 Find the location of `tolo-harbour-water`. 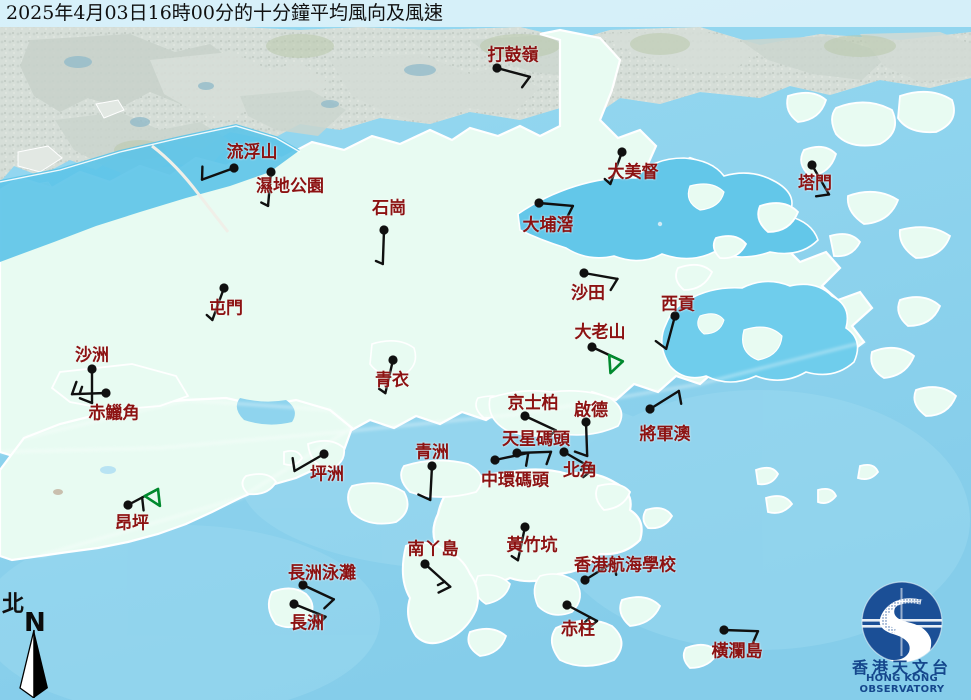

tolo-harbour-water is located at coordinates (668, 209).